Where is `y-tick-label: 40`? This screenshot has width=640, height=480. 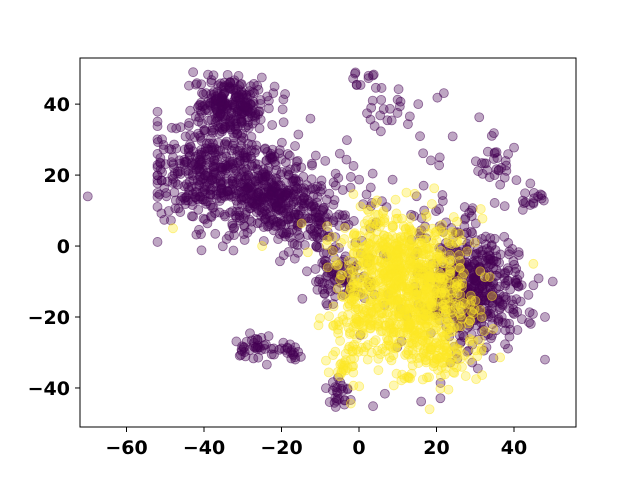 y-tick-label: 40 is located at coordinates (57, 105).